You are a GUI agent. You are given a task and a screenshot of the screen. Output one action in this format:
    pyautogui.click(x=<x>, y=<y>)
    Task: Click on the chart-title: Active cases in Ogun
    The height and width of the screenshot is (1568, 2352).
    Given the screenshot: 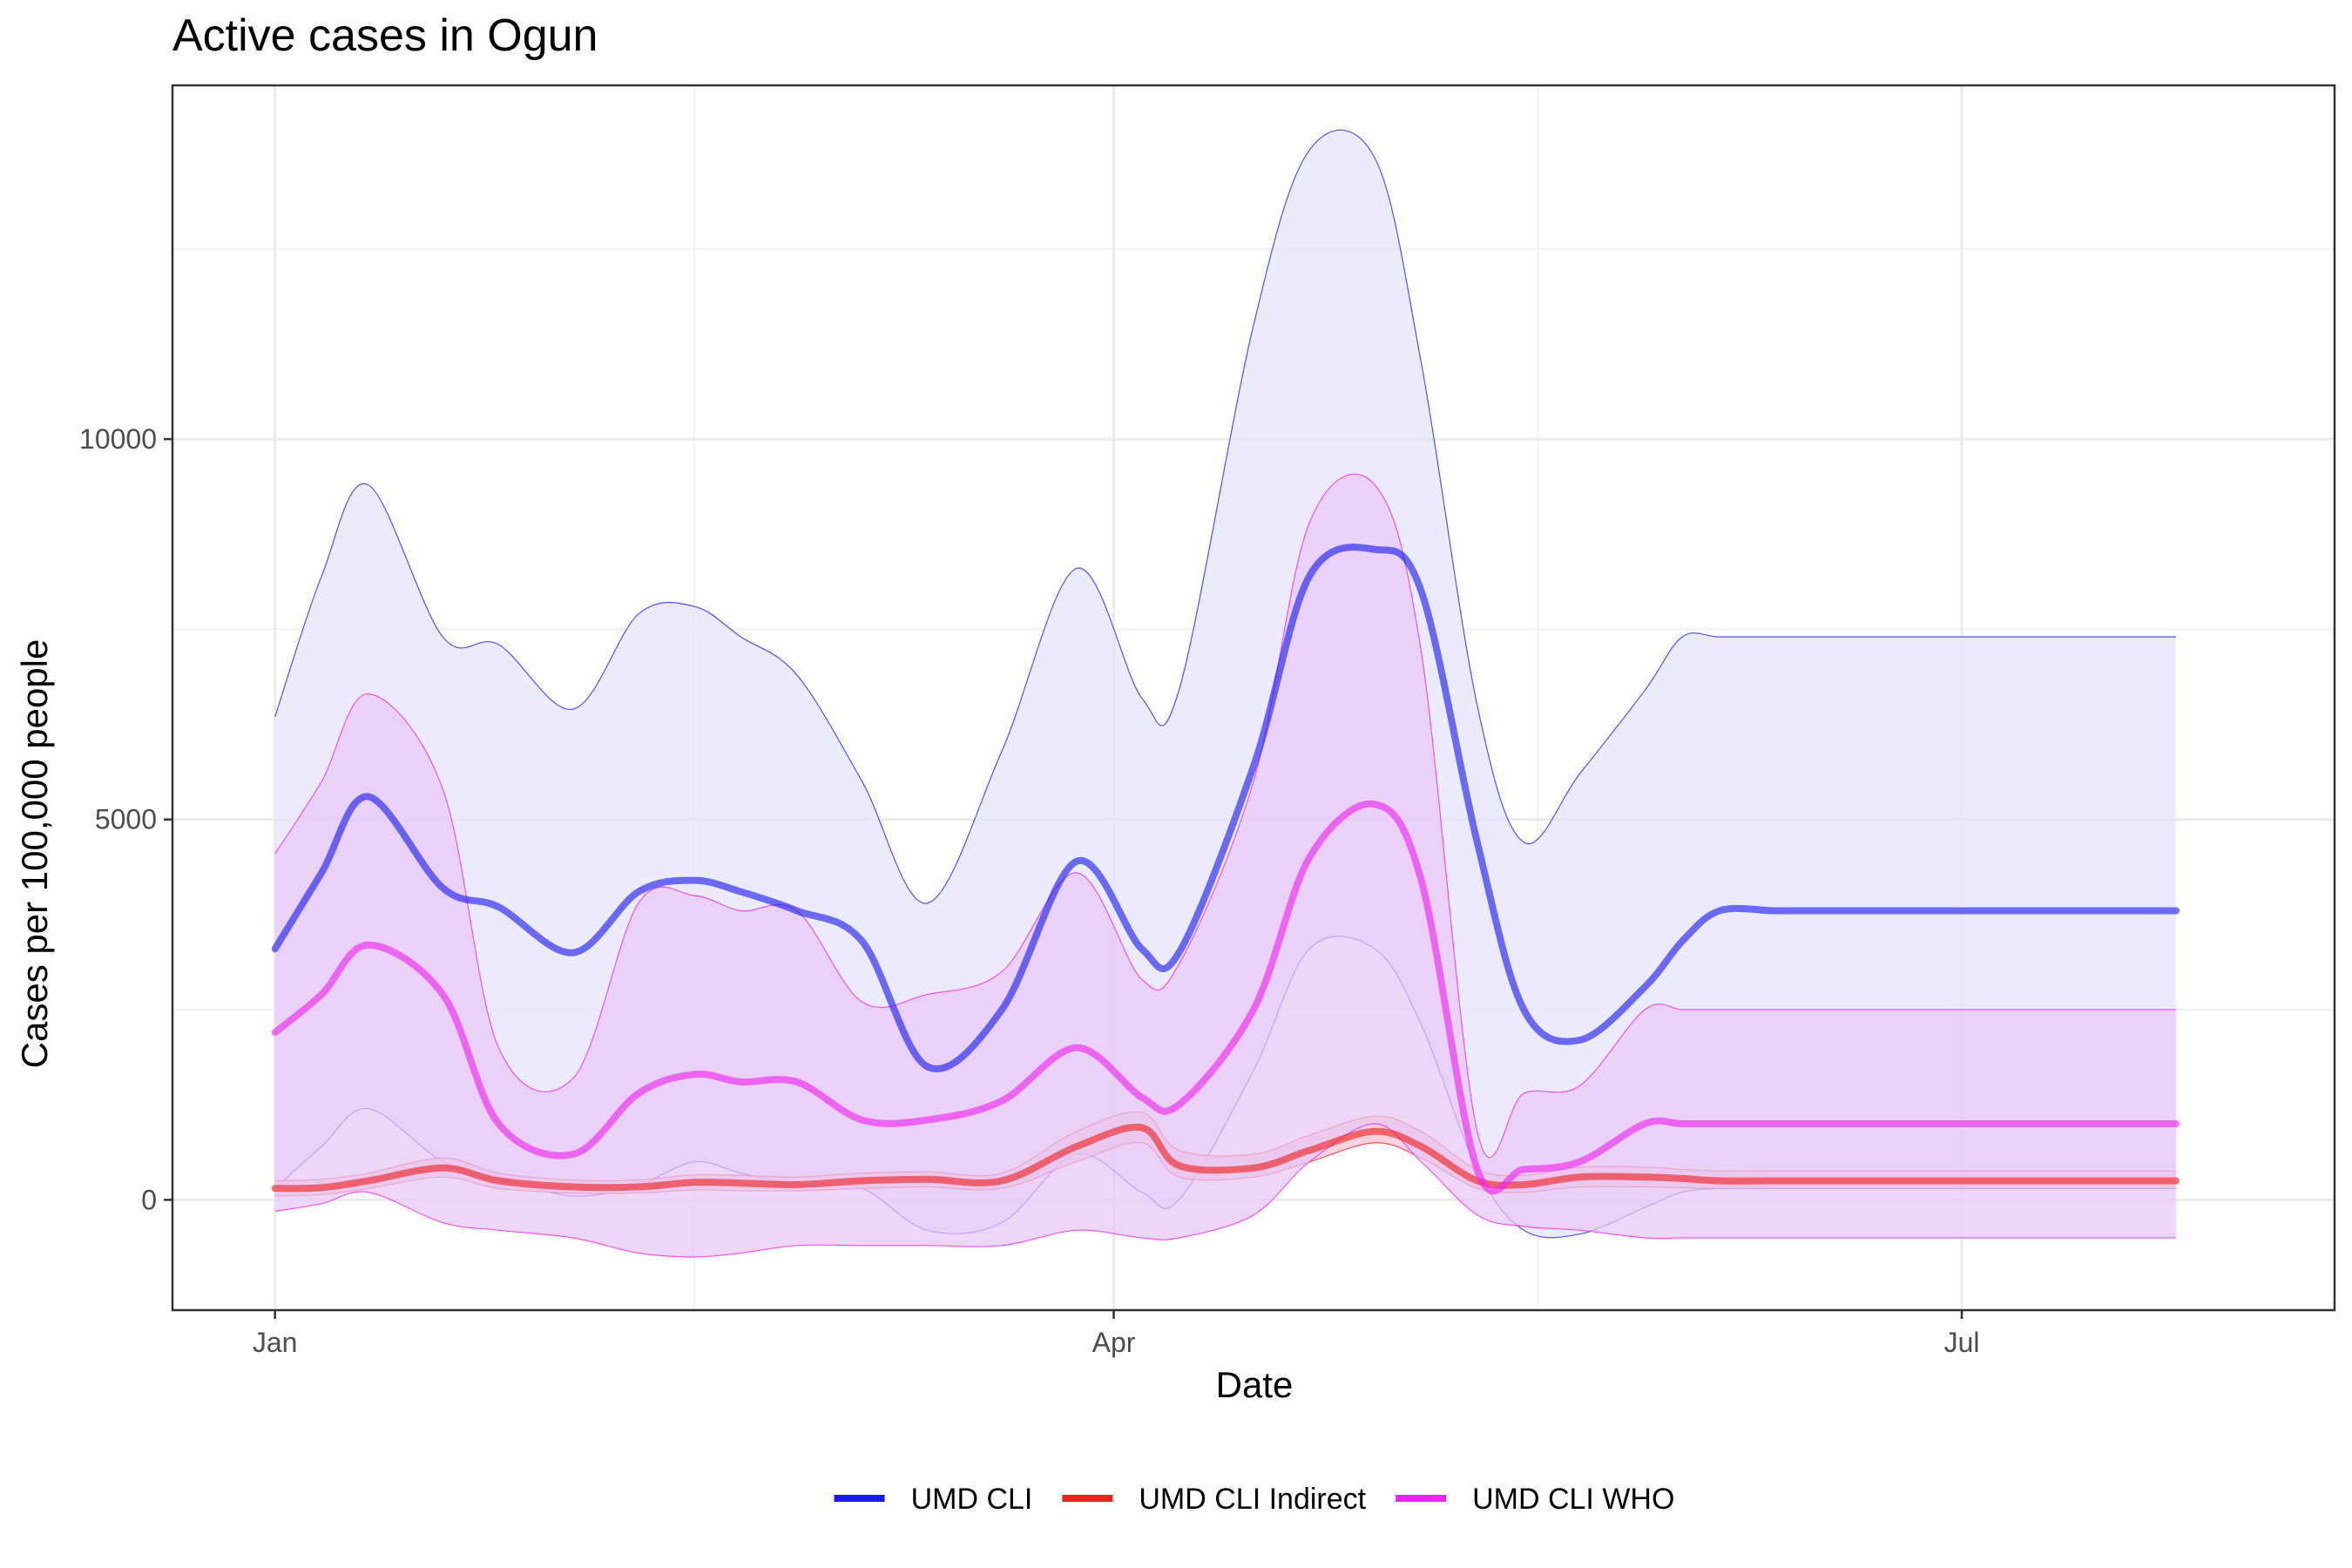 What is the action you would take?
    pyautogui.click(x=385, y=35)
    